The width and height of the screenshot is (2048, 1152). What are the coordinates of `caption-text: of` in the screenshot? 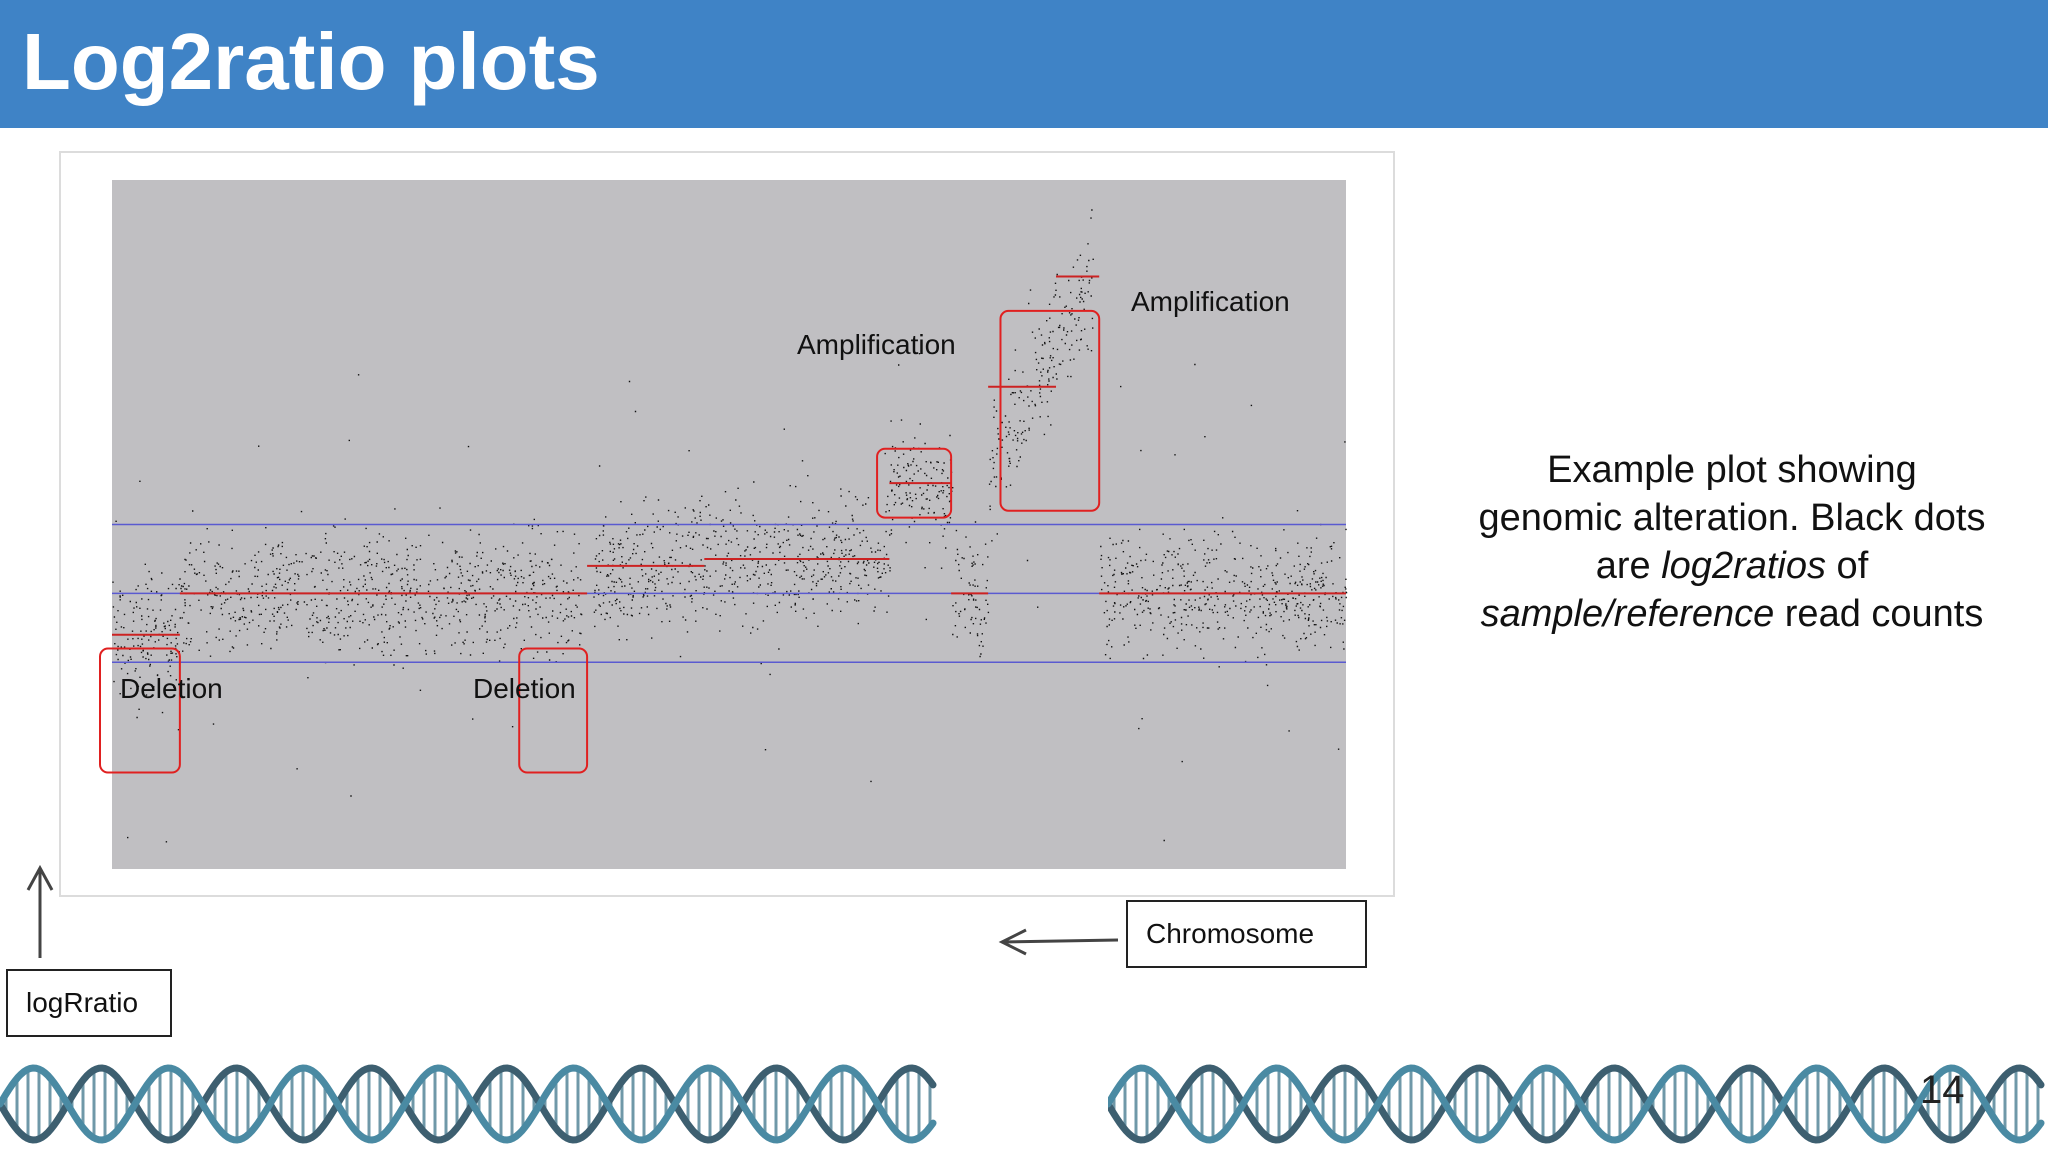 It's located at (1847, 566).